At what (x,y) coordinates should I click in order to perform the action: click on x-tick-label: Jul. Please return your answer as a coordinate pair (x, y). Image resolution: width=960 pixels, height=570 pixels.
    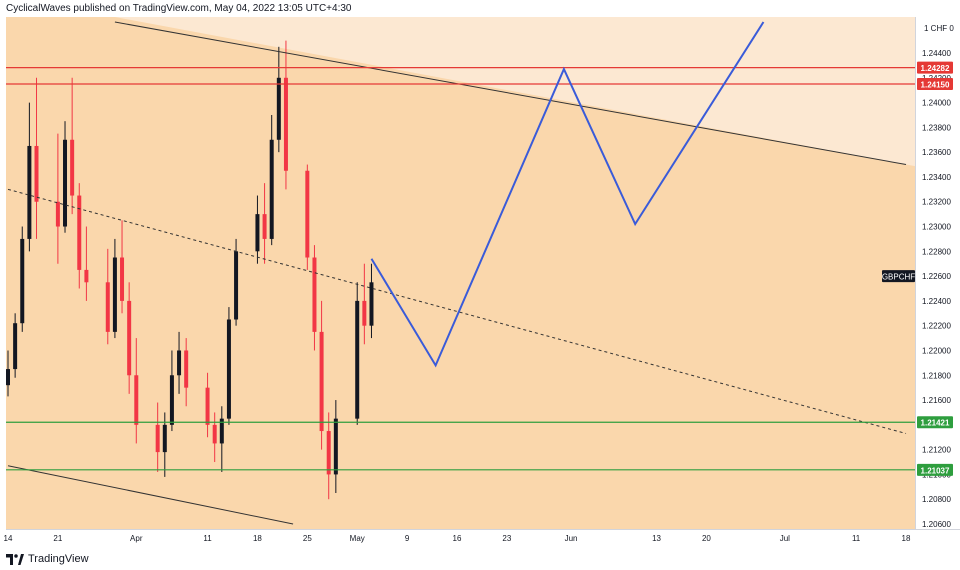
    Looking at the image, I should click on (785, 538).